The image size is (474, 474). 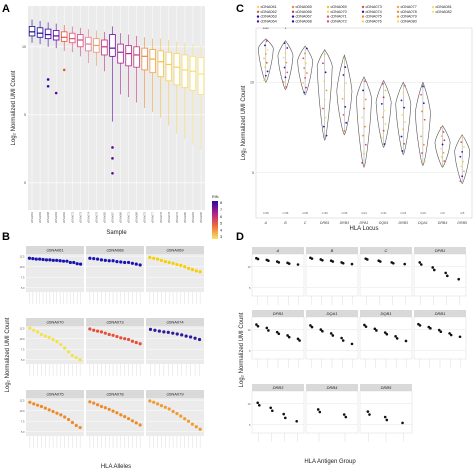 I want to click on legend-entry: cDNA075, so click(x=374, y=17).